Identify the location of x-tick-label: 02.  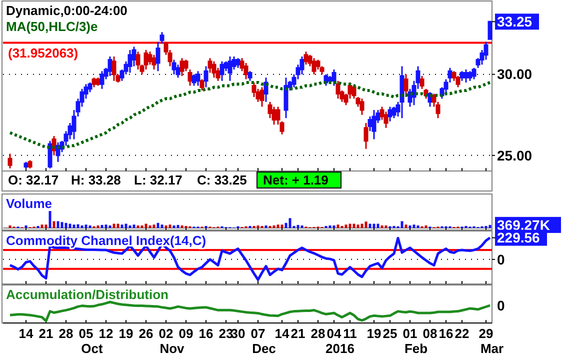
(166, 333).